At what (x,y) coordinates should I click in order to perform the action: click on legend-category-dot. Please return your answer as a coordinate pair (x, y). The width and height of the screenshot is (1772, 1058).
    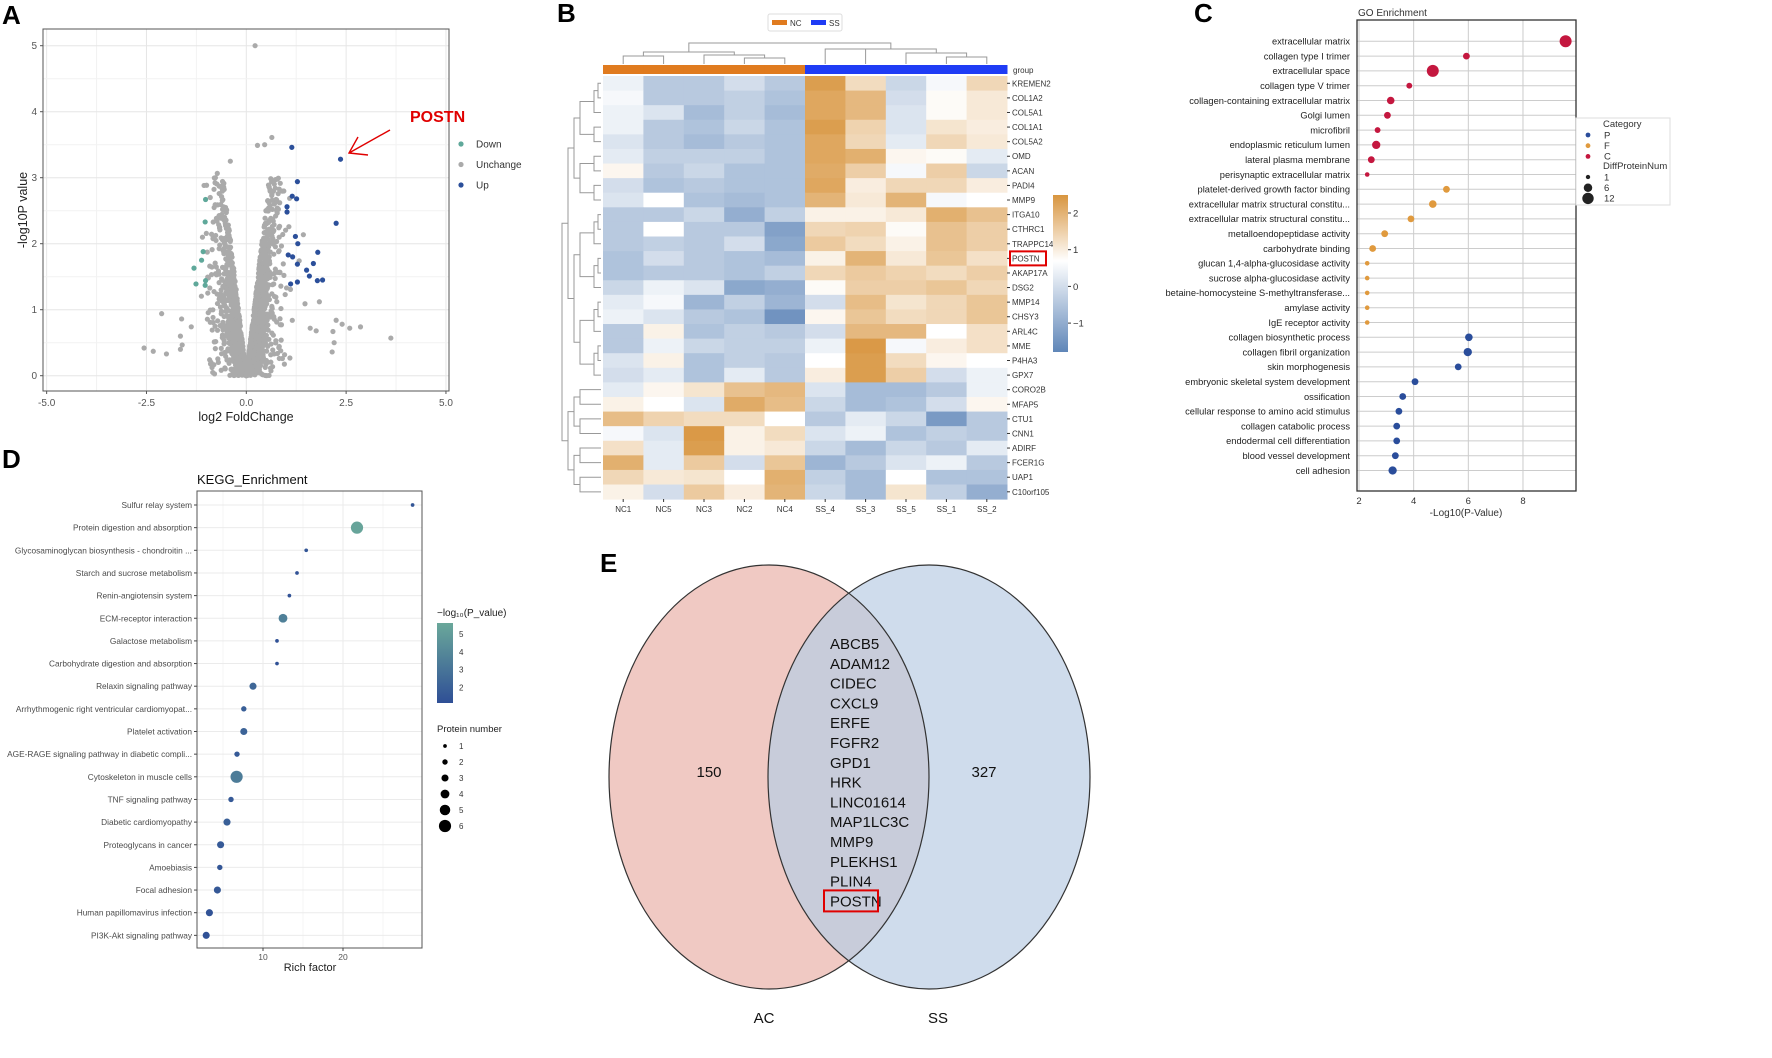
    Looking at the image, I should click on (1588, 135).